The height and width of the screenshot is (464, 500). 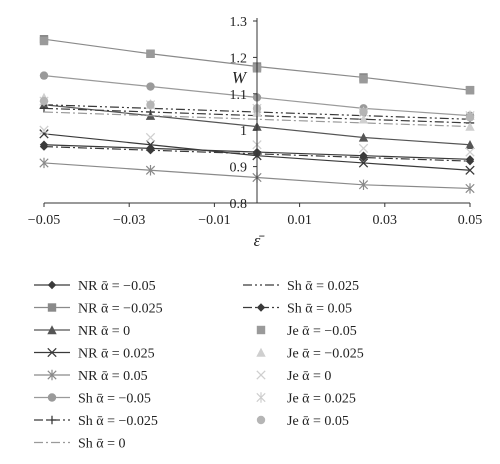 I want to click on y-tick-label: 1, so click(x=243, y=131).